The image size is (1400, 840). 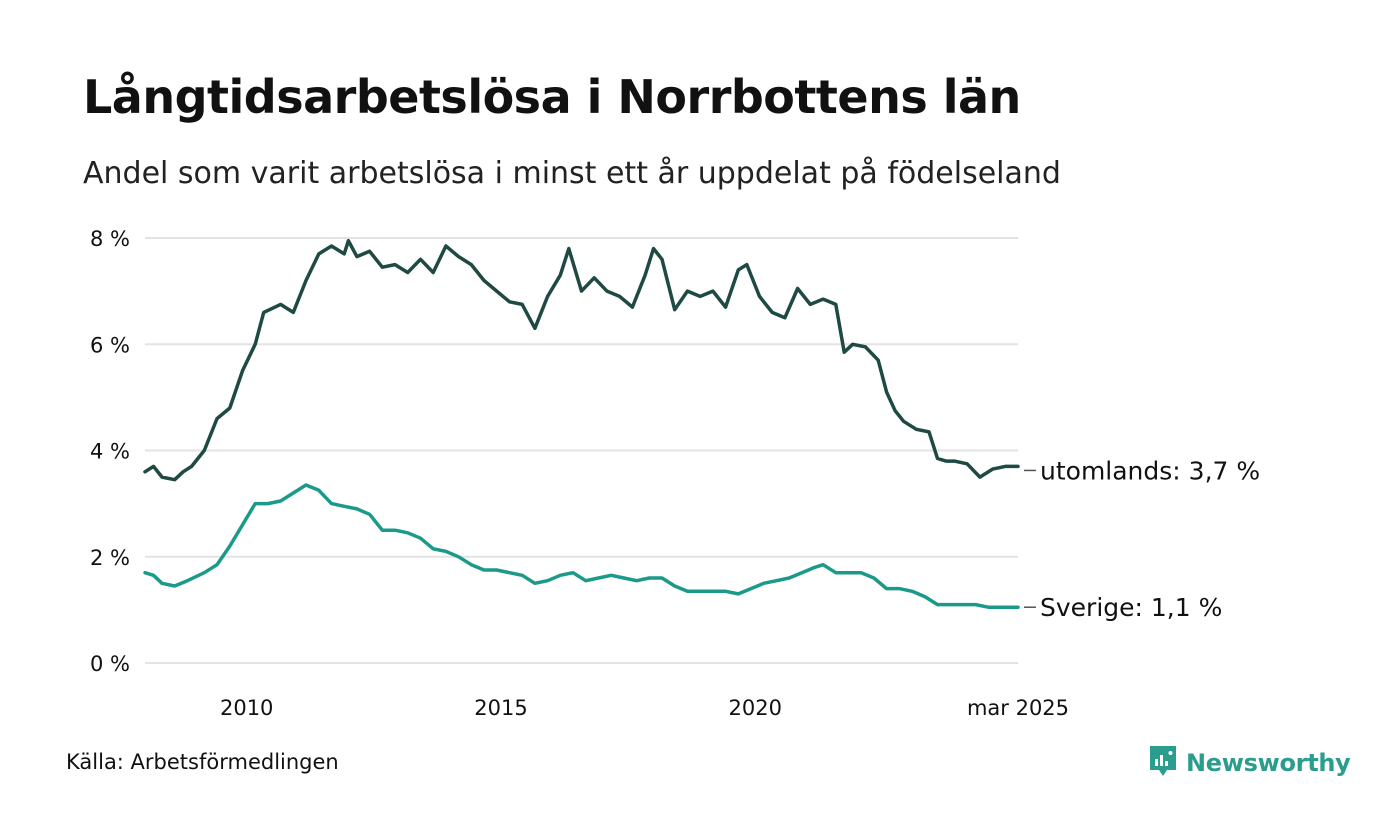 I want to click on y-tick-label: 4 %, so click(x=110, y=452).